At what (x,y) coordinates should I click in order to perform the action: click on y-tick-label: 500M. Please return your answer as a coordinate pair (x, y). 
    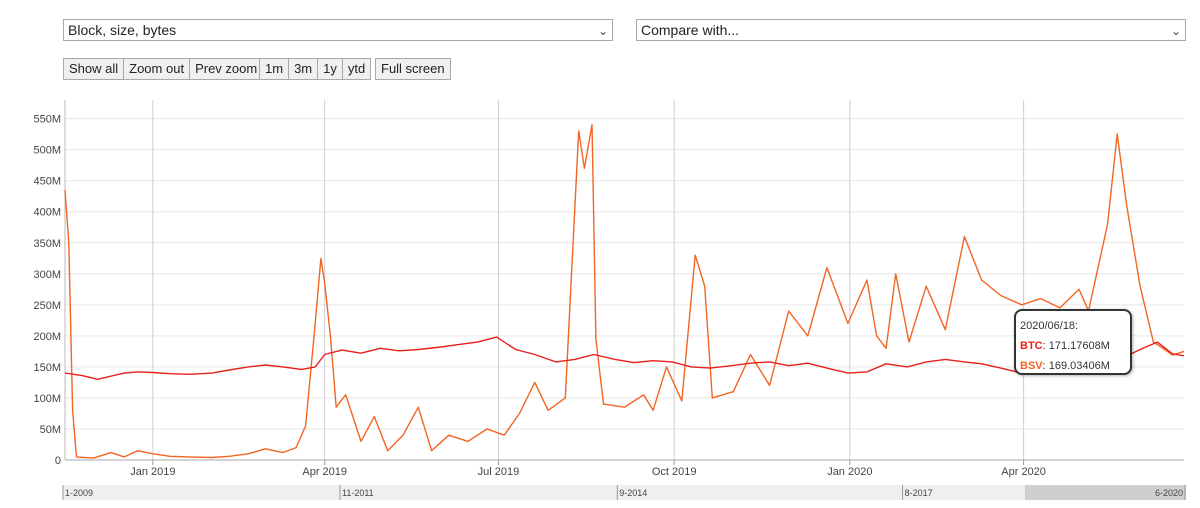
    Looking at the image, I should click on (47, 151).